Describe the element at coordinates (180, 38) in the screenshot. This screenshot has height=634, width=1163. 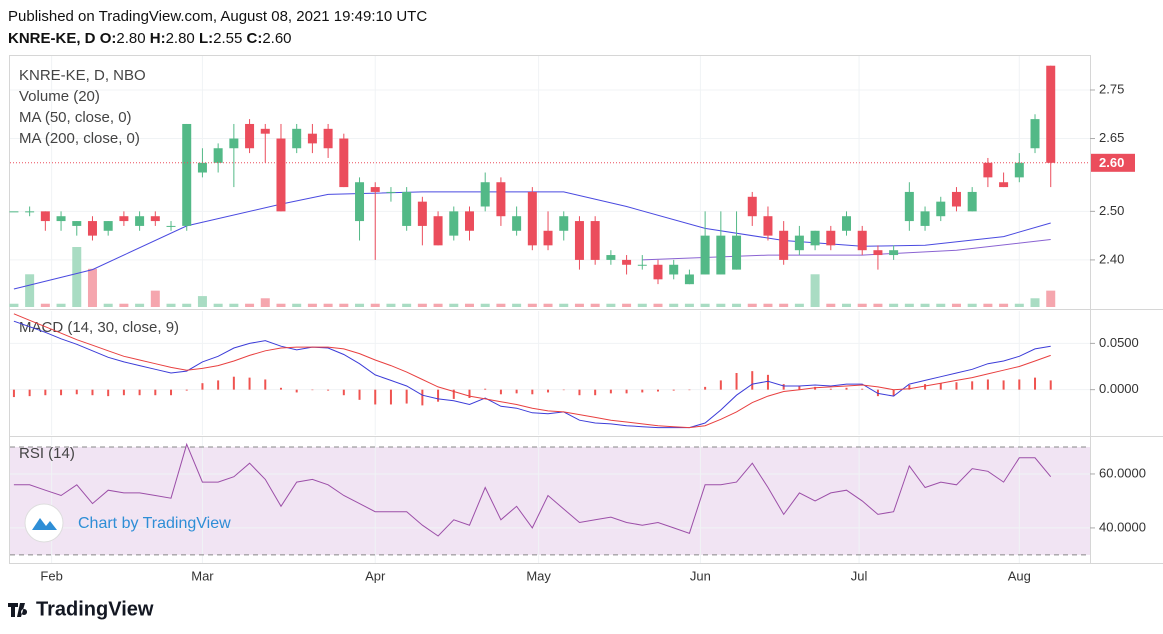
I see `ohlc-value: 2.80` at that location.